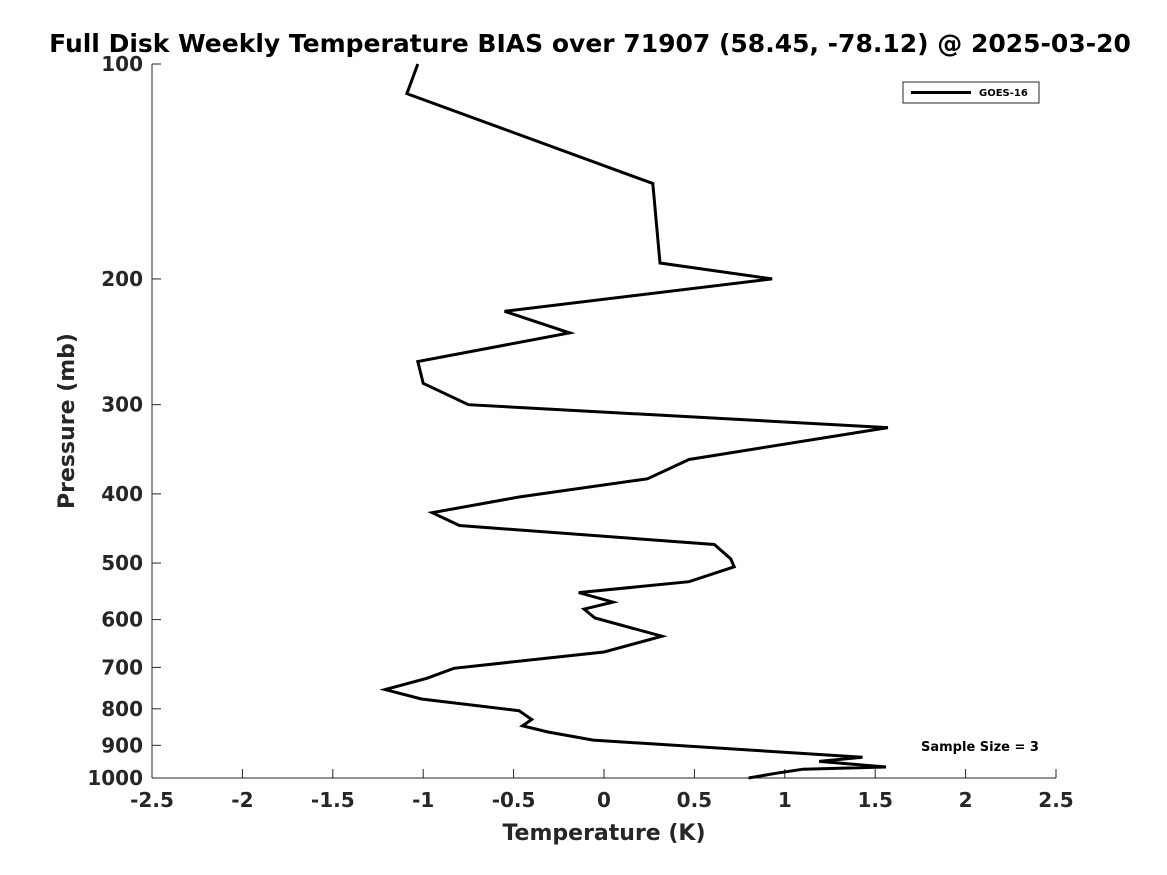  What do you see at coordinates (122, 745) in the screenshot?
I see `y-tick-label: 900` at bounding box center [122, 745].